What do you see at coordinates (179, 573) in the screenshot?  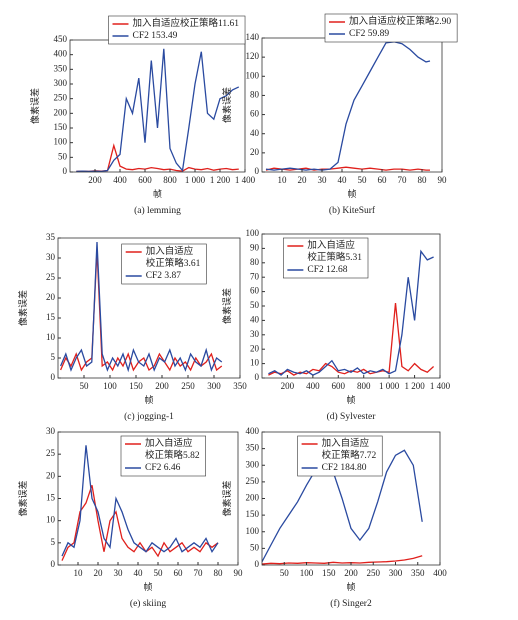 I see `x-tick-label: 60` at bounding box center [179, 573].